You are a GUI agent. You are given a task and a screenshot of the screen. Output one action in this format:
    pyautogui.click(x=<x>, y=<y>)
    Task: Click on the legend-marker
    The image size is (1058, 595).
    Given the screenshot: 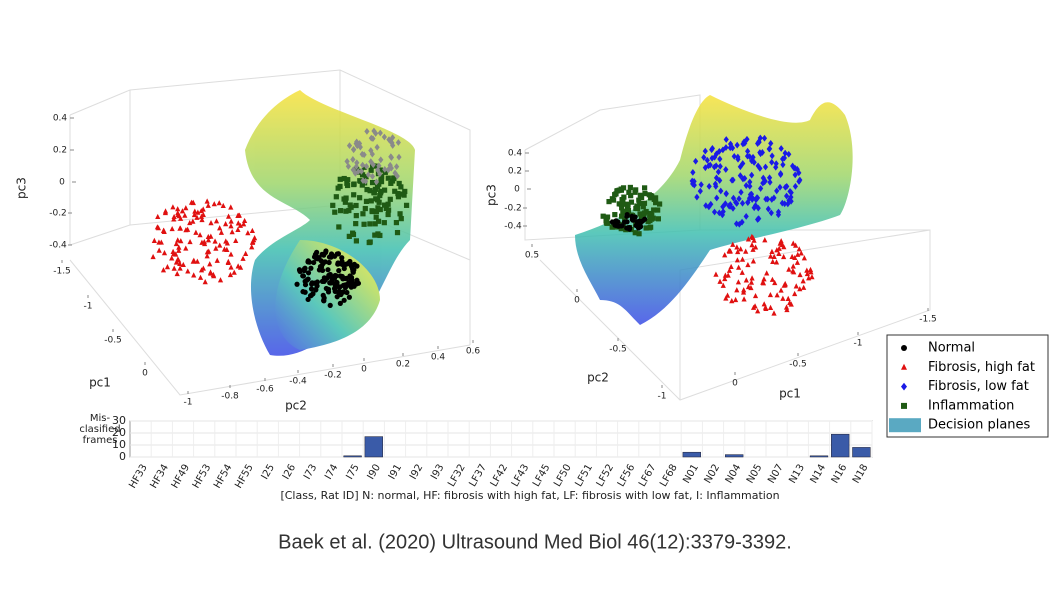 What is the action you would take?
    pyautogui.click(x=904, y=405)
    